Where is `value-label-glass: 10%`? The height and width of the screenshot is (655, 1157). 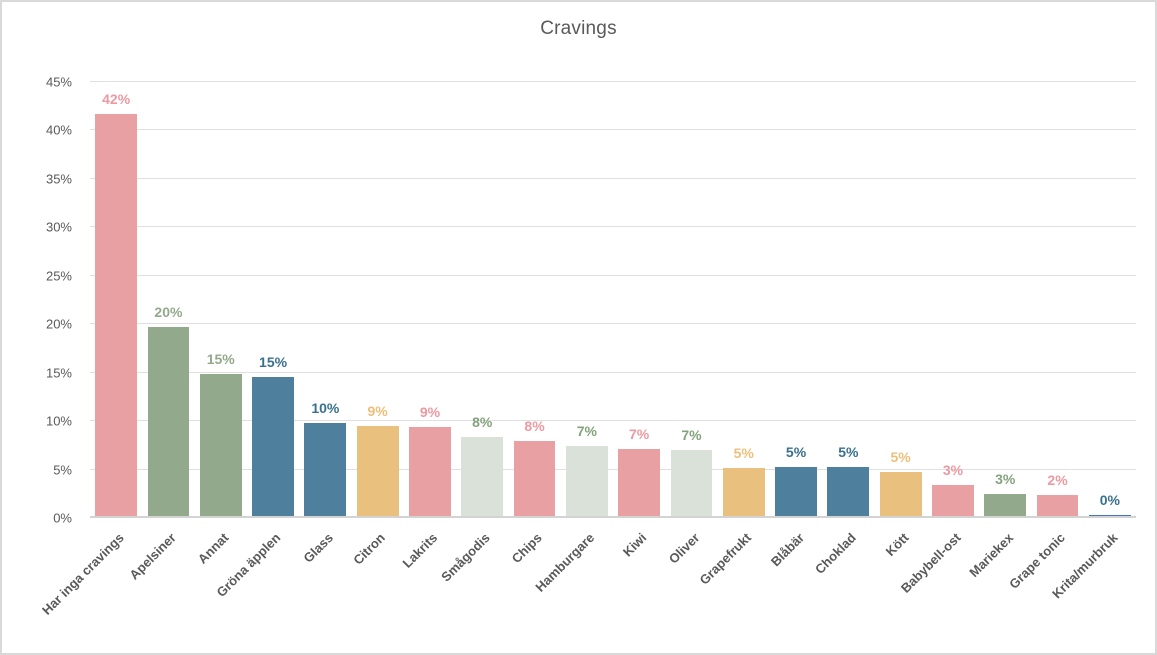 value-label-glass: 10% is located at coordinates (325, 408).